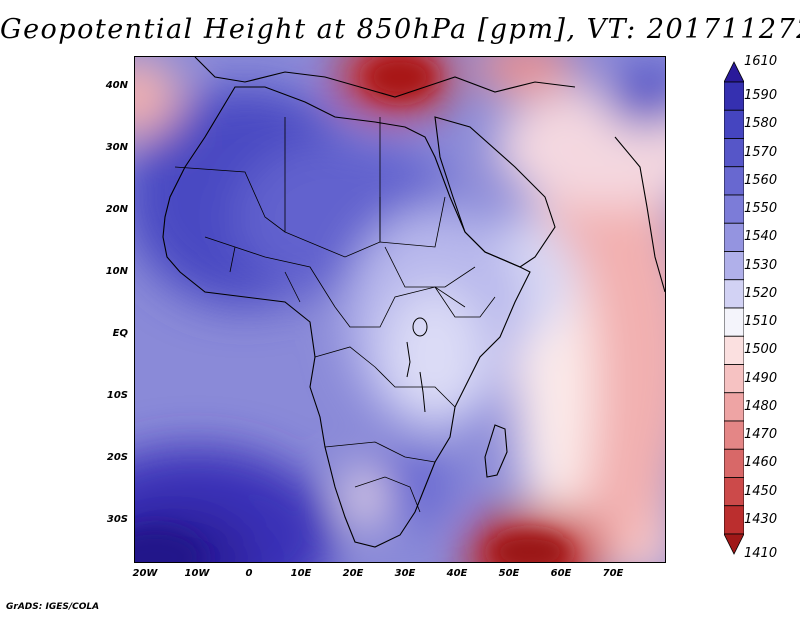 Image resolution: width=800 pixels, height=618 pixels. I want to click on lon-label: 30E, so click(405, 573).